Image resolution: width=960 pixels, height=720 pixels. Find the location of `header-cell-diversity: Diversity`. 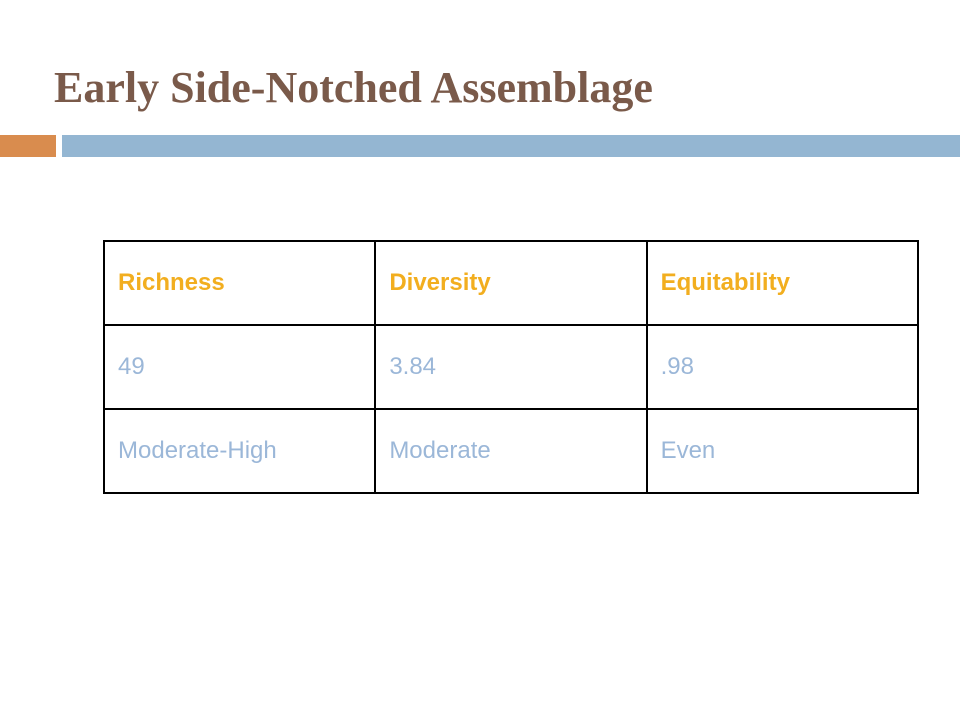

header-cell-diversity: Diversity is located at coordinates (511, 283).